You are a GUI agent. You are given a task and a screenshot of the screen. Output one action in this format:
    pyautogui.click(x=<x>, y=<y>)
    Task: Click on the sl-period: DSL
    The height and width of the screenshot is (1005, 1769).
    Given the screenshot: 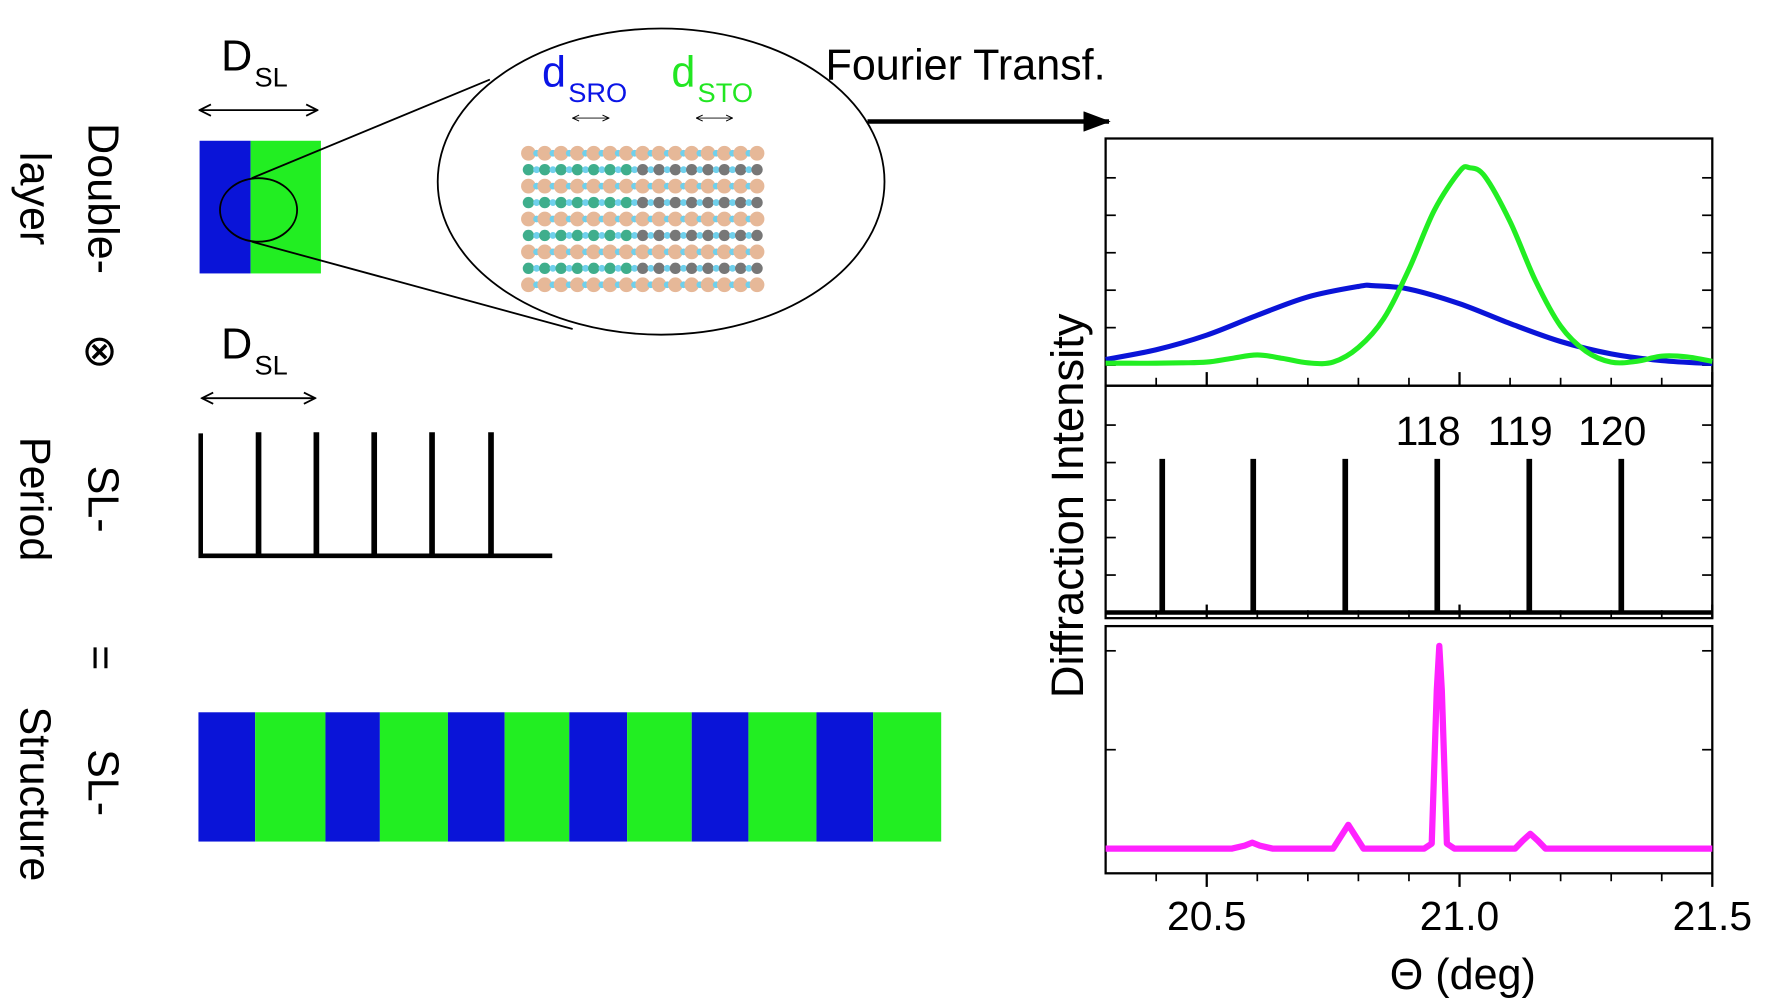 What is the action you would take?
    pyautogui.click(x=375, y=439)
    